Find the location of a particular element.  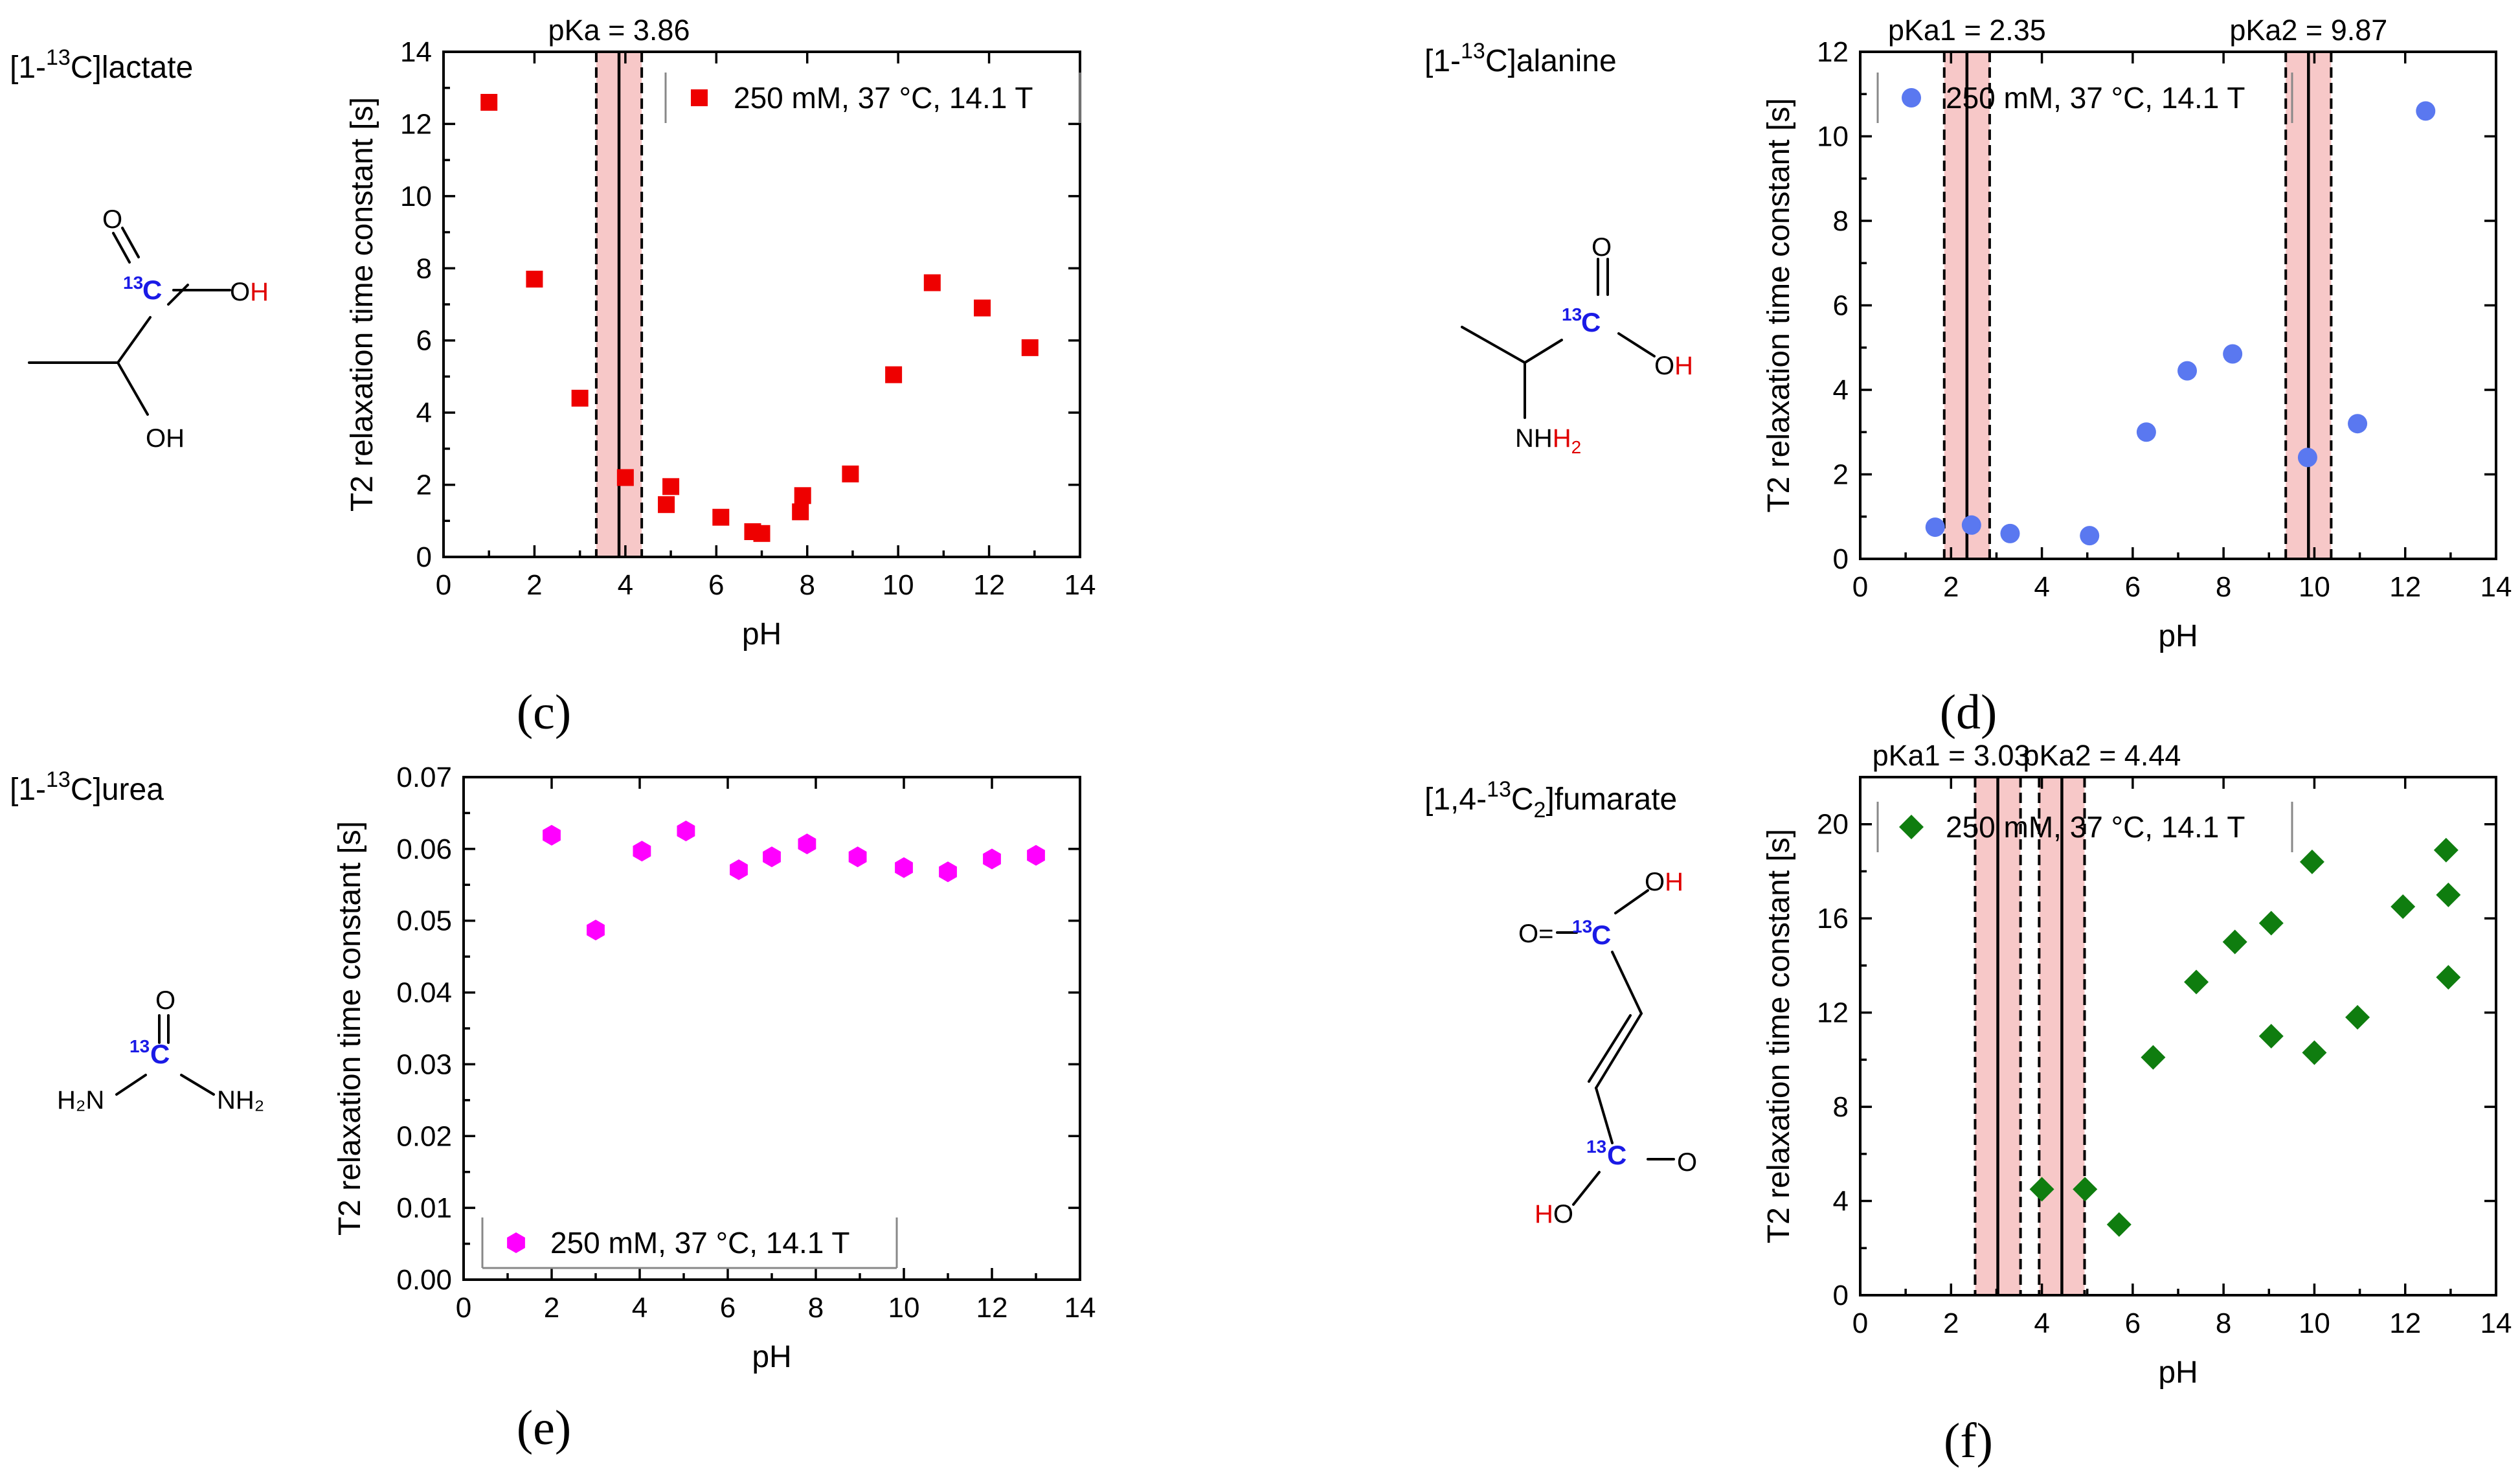

pka-label: pKa1 = 3.03 is located at coordinates (1952, 755).